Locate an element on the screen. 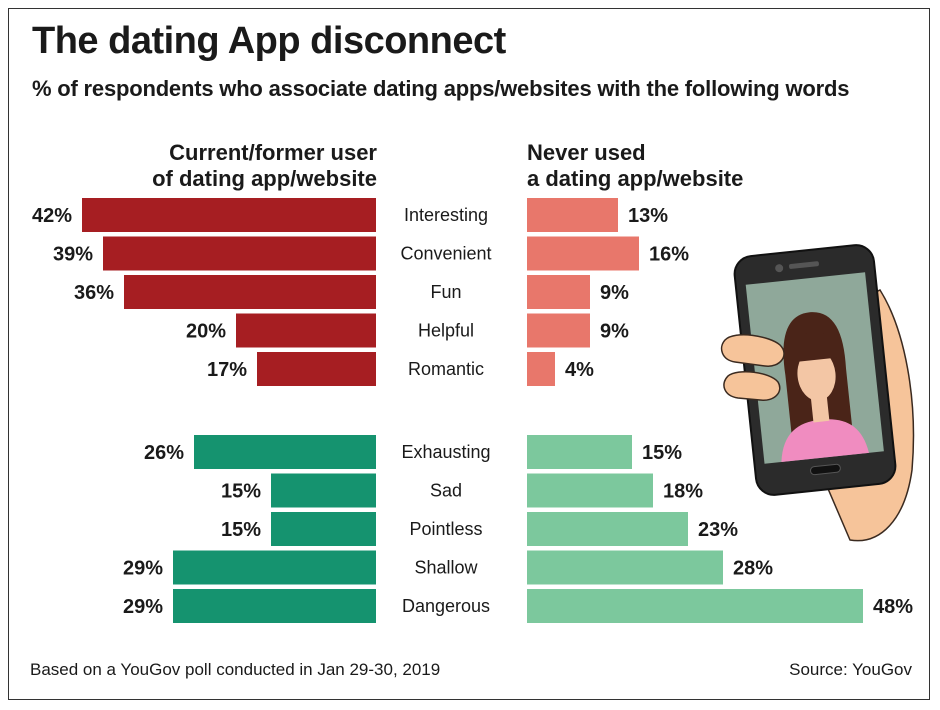 The image size is (940, 710). hand-thumb is located at coordinates (752, 350).